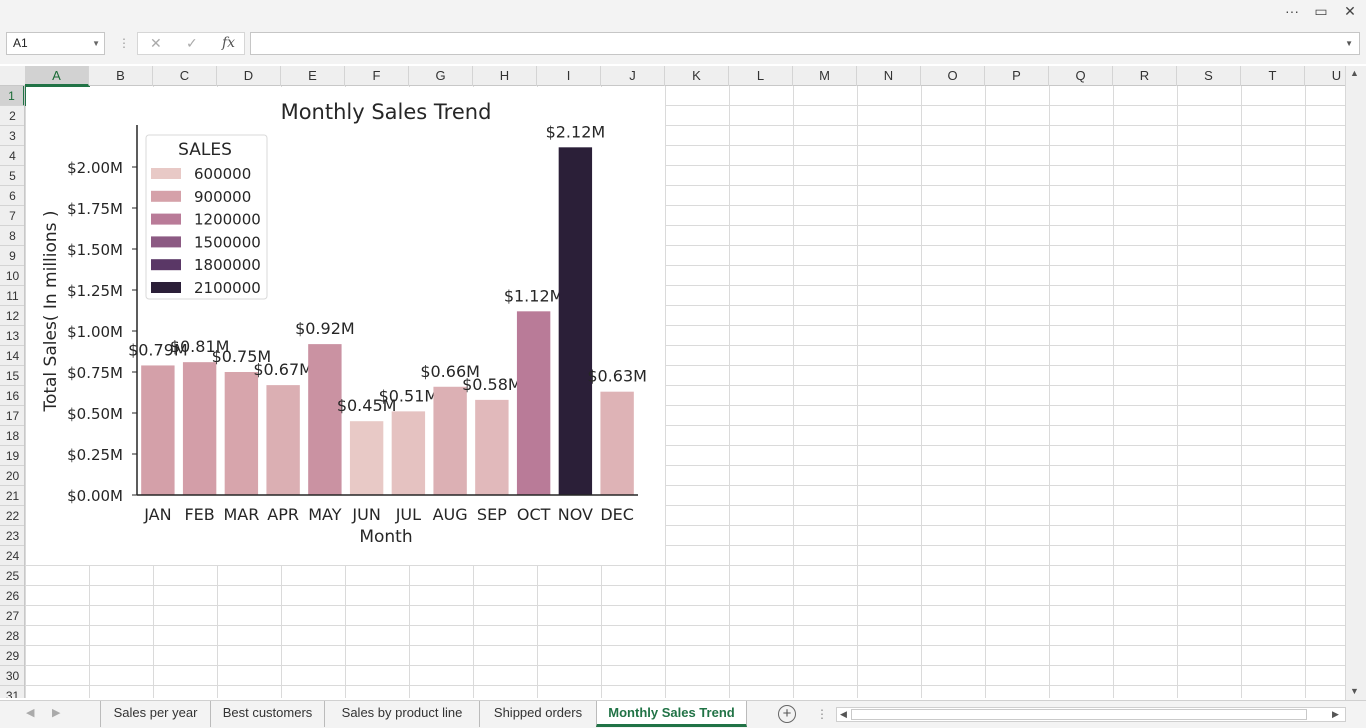 Image resolution: width=1366 pixels, height=728 pixels. I want to click on column-header-l: L, so click(761, 76).